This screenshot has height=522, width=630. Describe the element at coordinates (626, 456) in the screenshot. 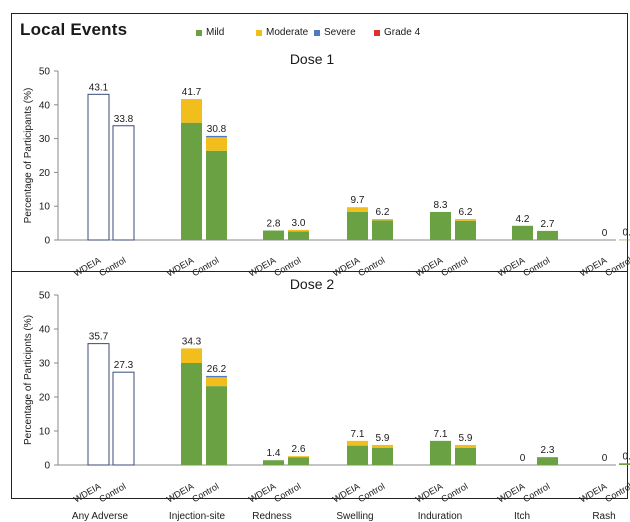

I see `dose-2-data-label-rash-control: 0.5` at that location.